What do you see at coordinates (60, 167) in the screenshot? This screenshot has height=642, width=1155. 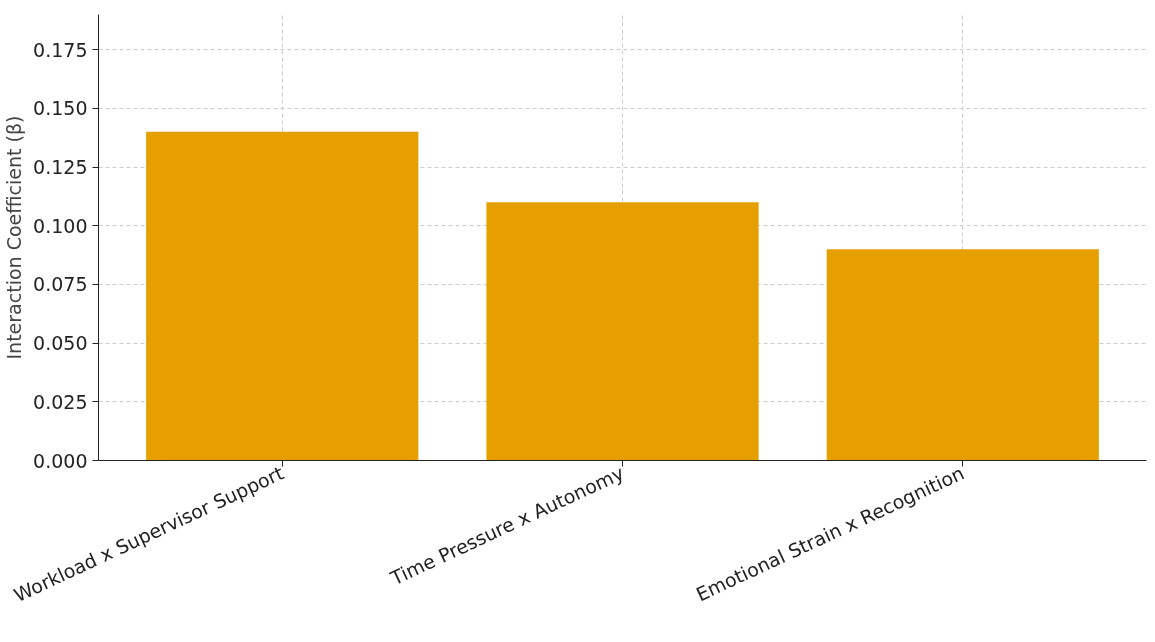 I see `y-tick-label: 0.125` at bounding box center [60, 167].